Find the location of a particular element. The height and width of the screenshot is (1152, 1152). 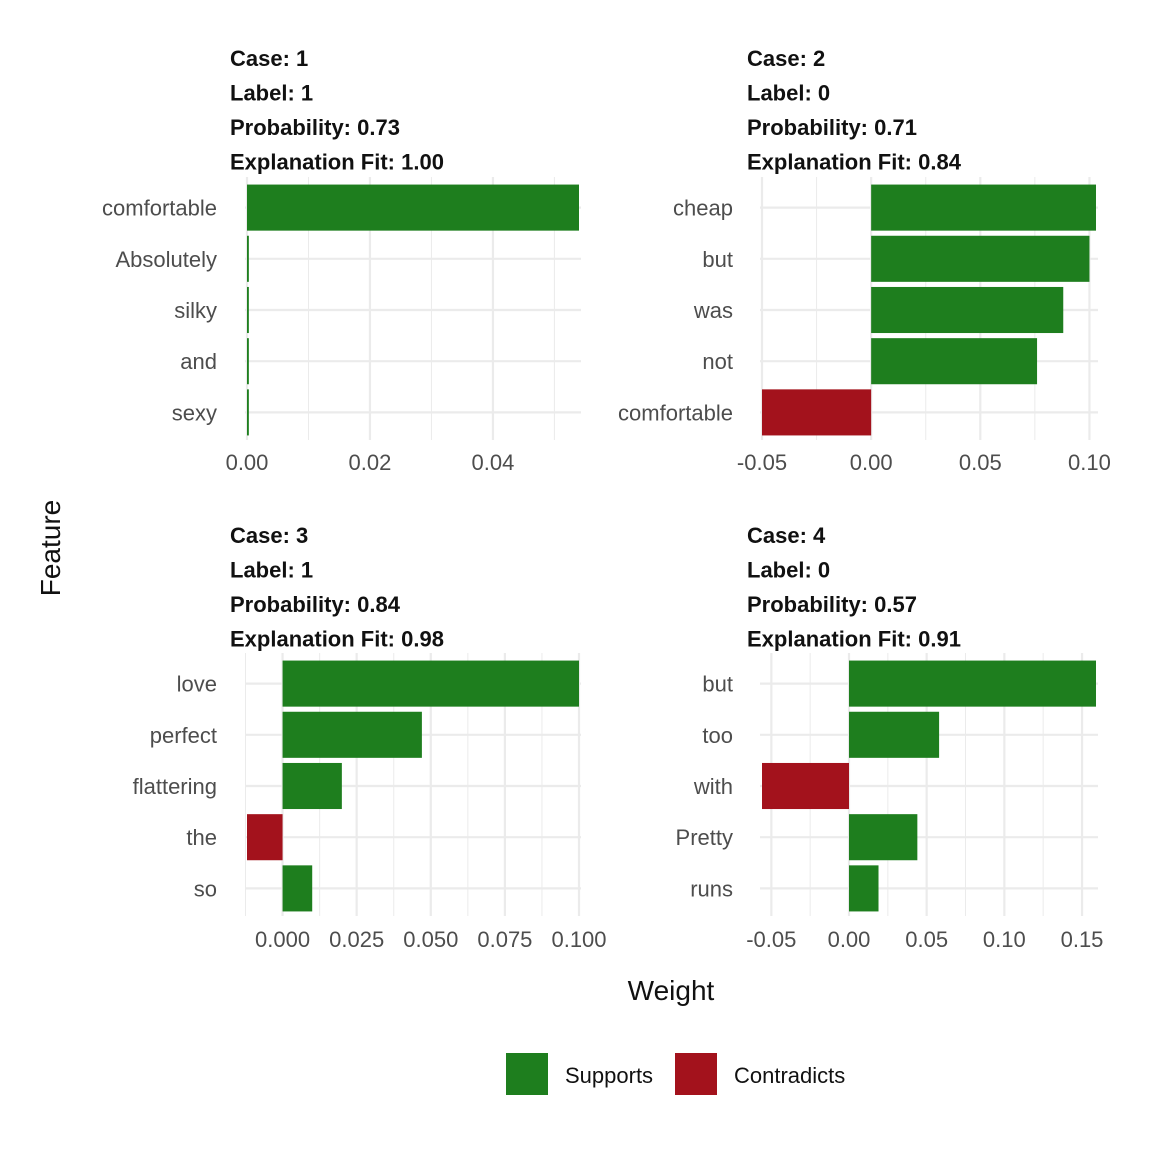

x-tick-label: 0.025 is located at coordinates (356, 939).